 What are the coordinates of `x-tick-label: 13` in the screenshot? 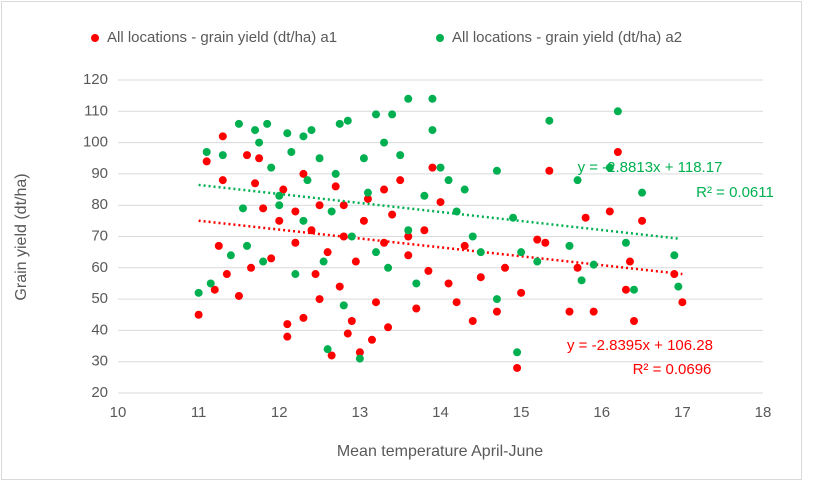 It's located at (360, 412).